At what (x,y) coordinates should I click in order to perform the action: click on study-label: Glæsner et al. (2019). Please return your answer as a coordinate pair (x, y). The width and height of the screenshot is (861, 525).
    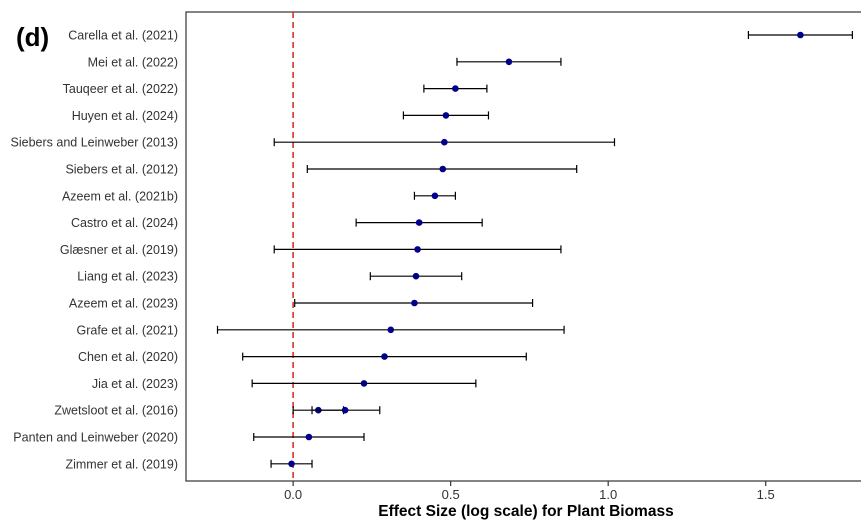
    Looking at the image, I should click on (119, 250).